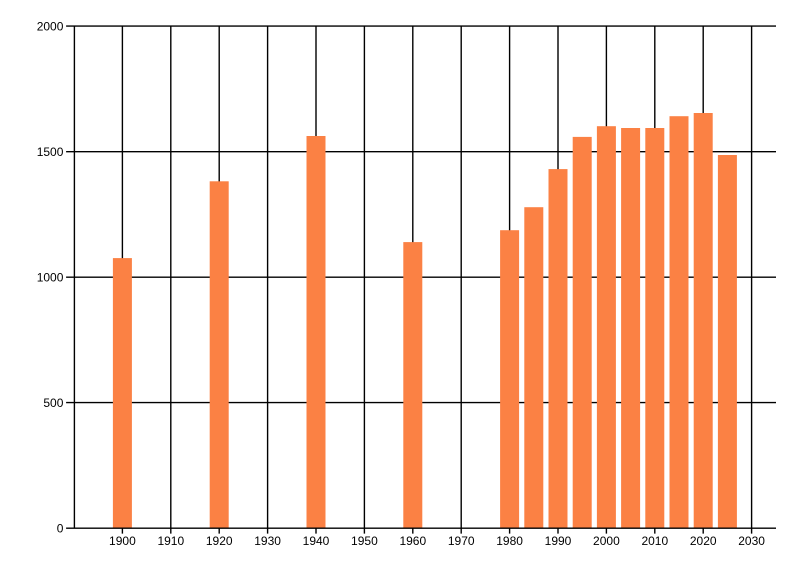 This screenshot has width=800, height=581. What do you see at coordinates (53, 403) in the screenshot?
I see `svg-text: 500` at bounding box center [53, 403].